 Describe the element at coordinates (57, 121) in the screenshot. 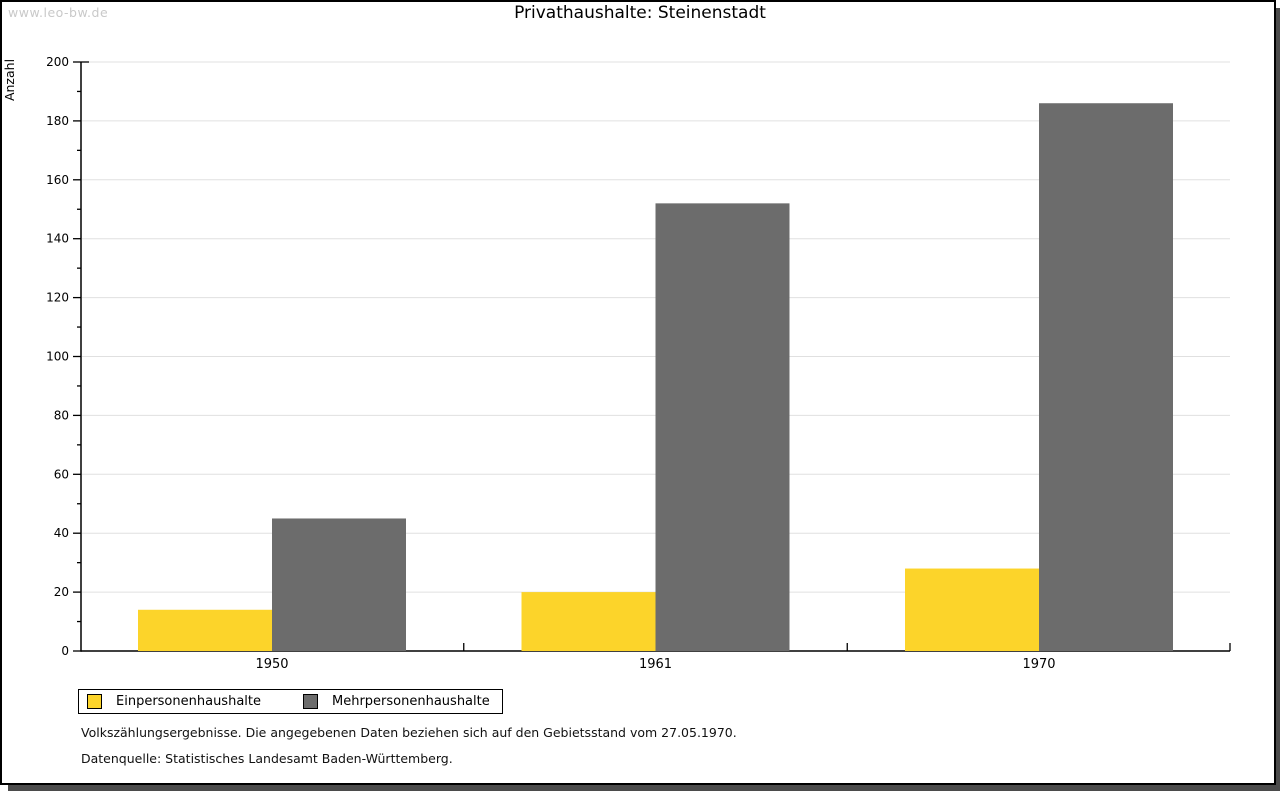

I see `ytick-label-180: 180` at that location.